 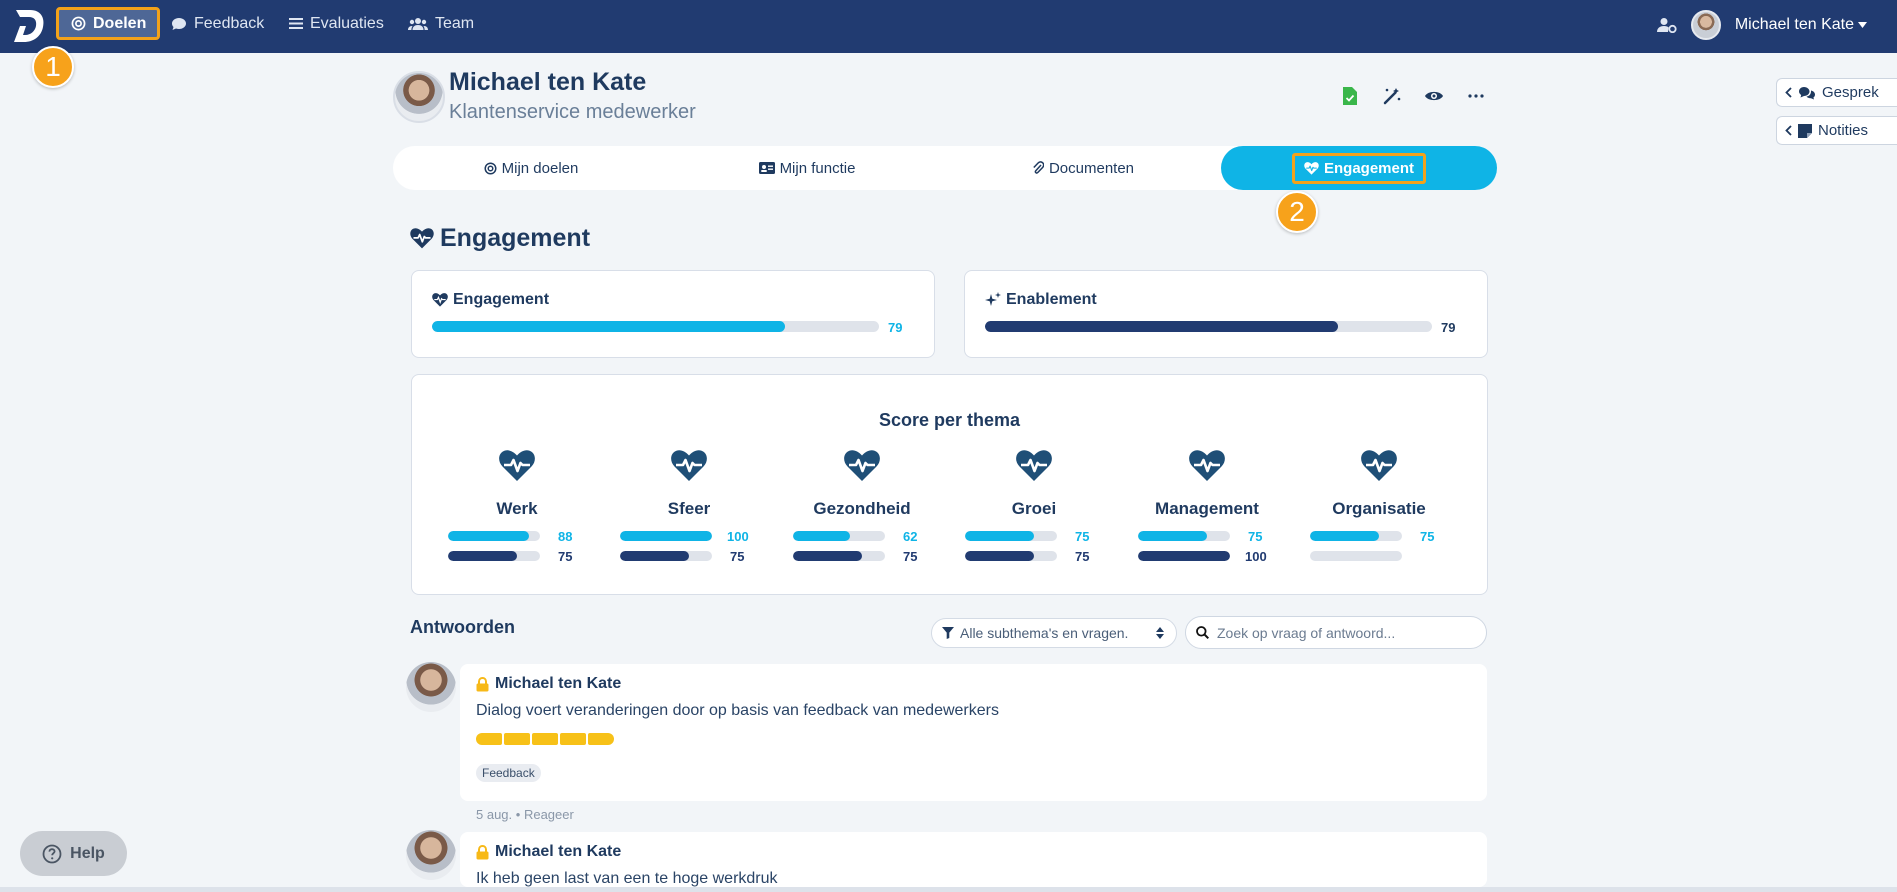 I want to click on profile-toolbar, so click(x=1413, y=96).